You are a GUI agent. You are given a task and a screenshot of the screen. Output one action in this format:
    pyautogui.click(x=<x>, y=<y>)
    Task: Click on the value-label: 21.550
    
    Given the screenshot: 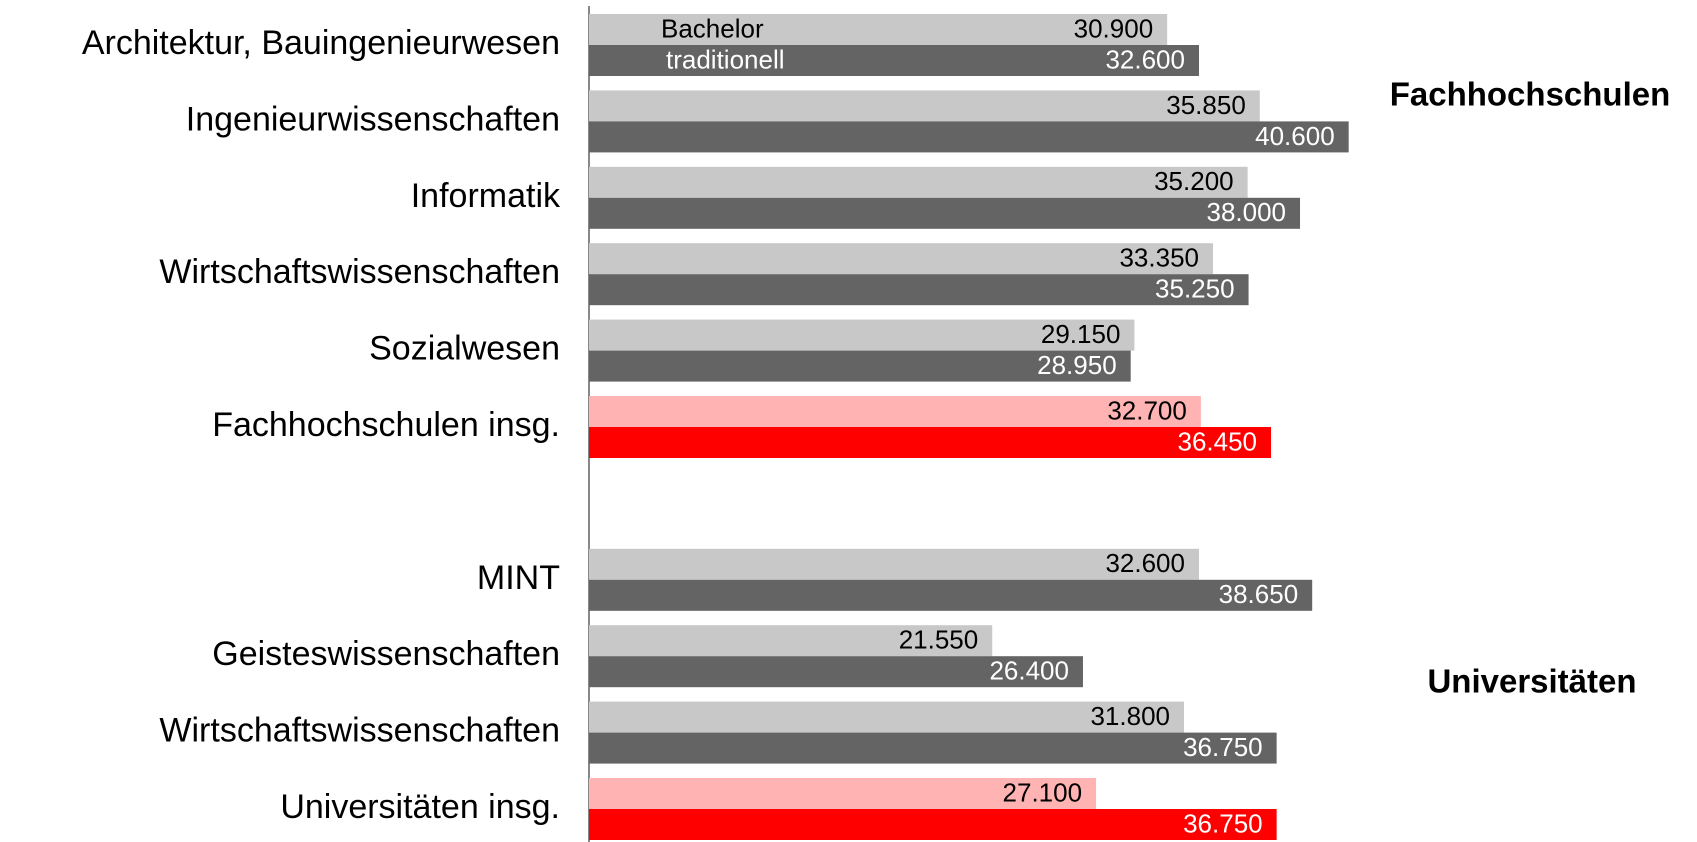 What is the action you would take?
    pyautogui.click(x=939, y=640)
    